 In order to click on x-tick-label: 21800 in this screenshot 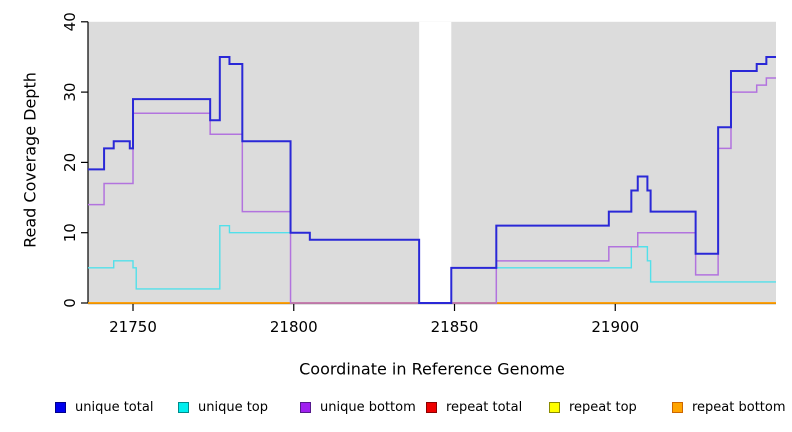, I will do `click(294, 327)`.